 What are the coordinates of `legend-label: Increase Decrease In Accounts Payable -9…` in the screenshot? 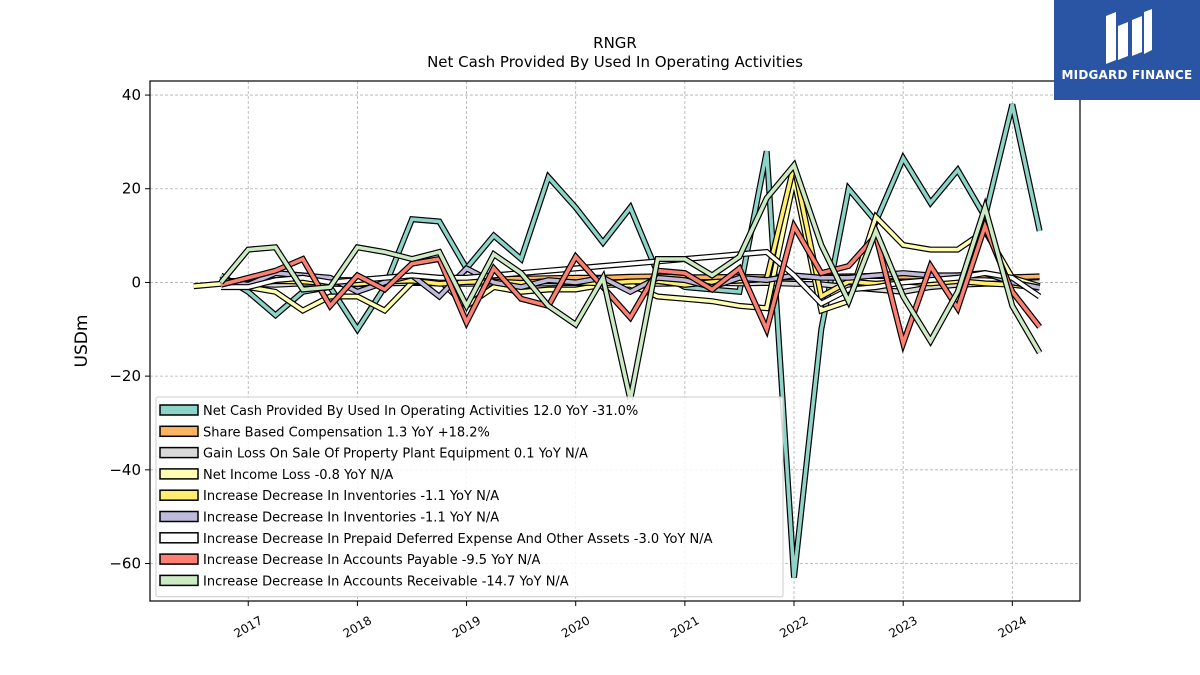 It's located at (372, 560).